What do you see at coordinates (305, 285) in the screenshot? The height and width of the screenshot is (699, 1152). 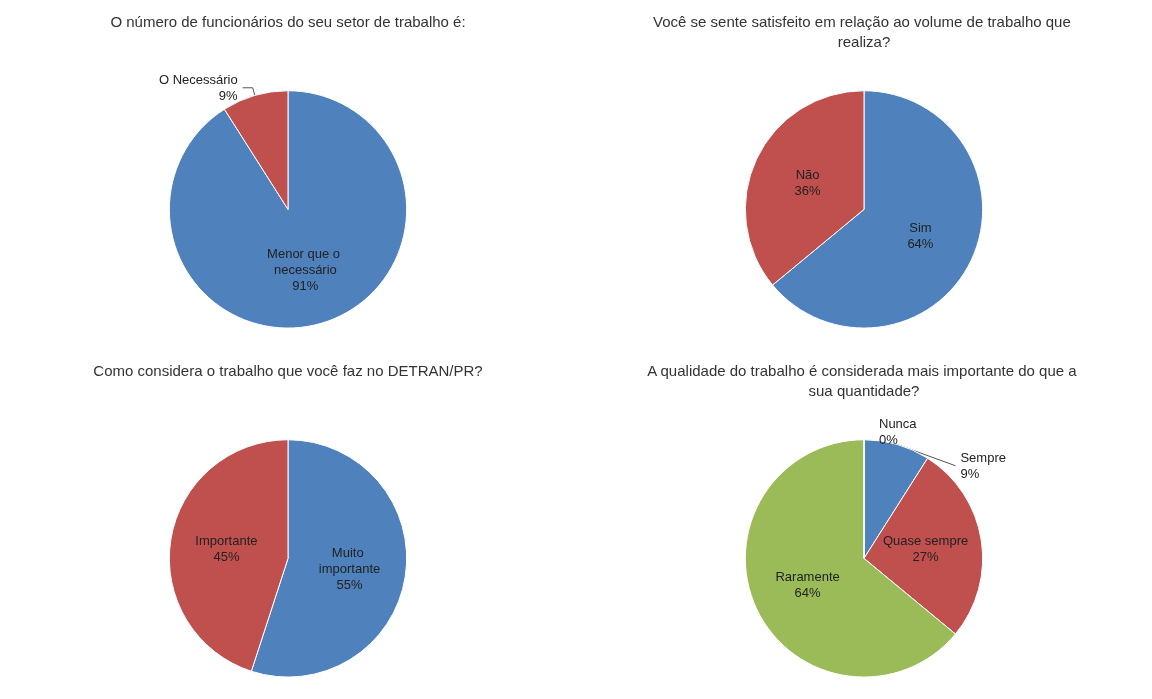 I see `data-label: 91%` at bounding box center [305, 285].